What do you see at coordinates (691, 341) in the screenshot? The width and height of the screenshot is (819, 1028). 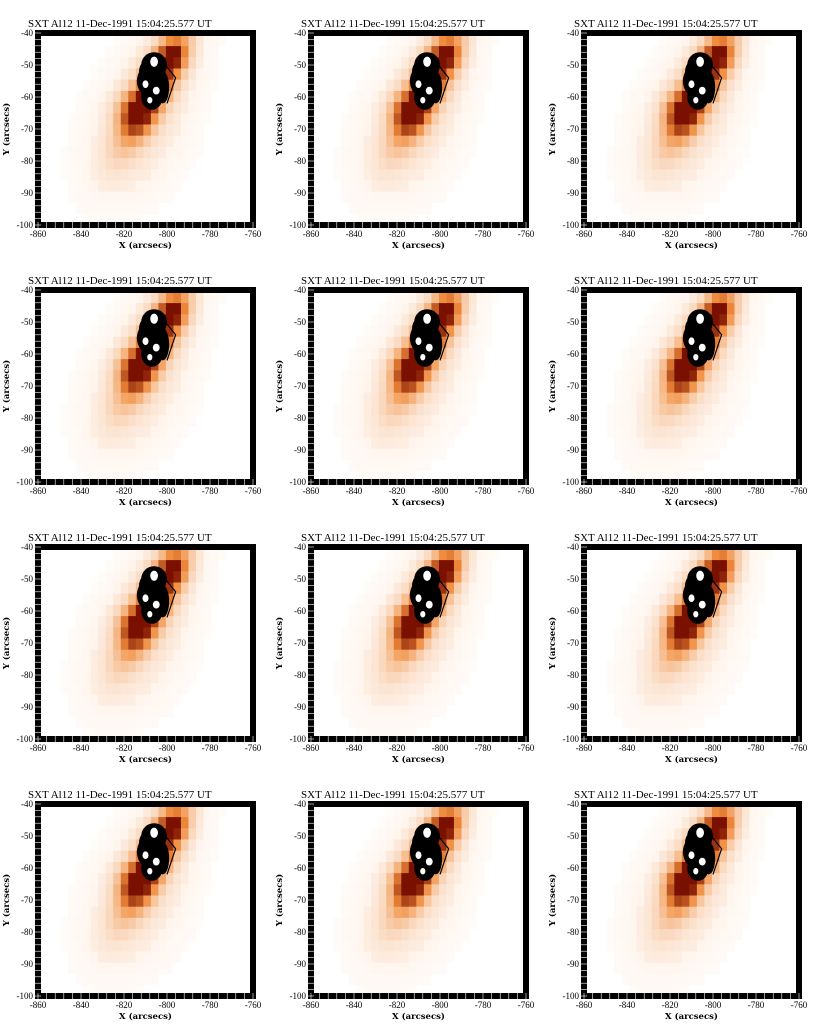 I see `contour-hole` at bounding box center [691, 341].